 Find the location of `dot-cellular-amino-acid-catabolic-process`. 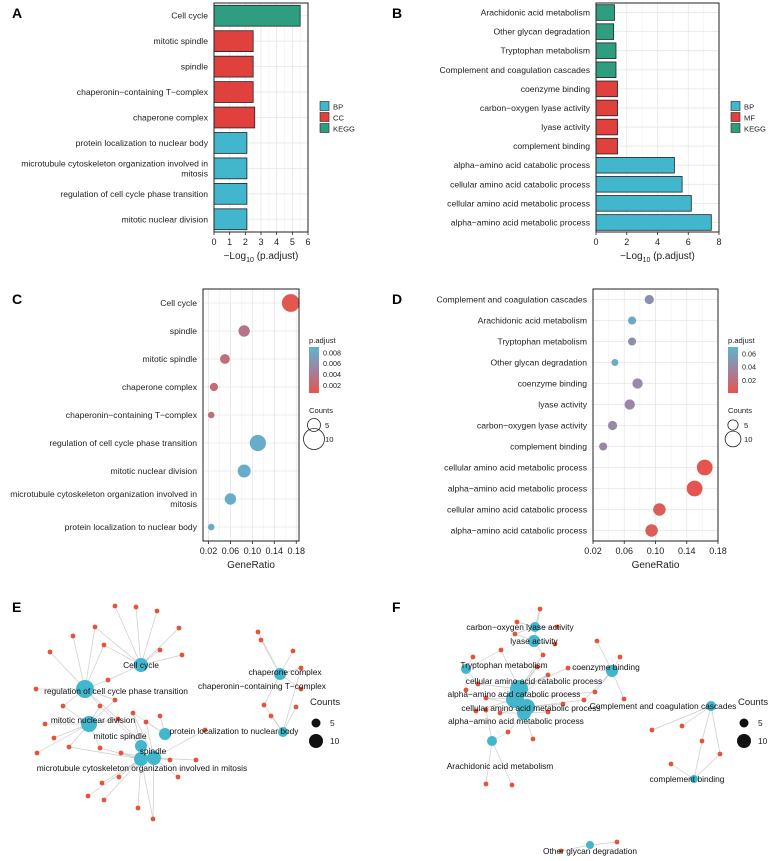

dot-cellular-amino-acid-catabolic-process is located at coordinates (659, 509).